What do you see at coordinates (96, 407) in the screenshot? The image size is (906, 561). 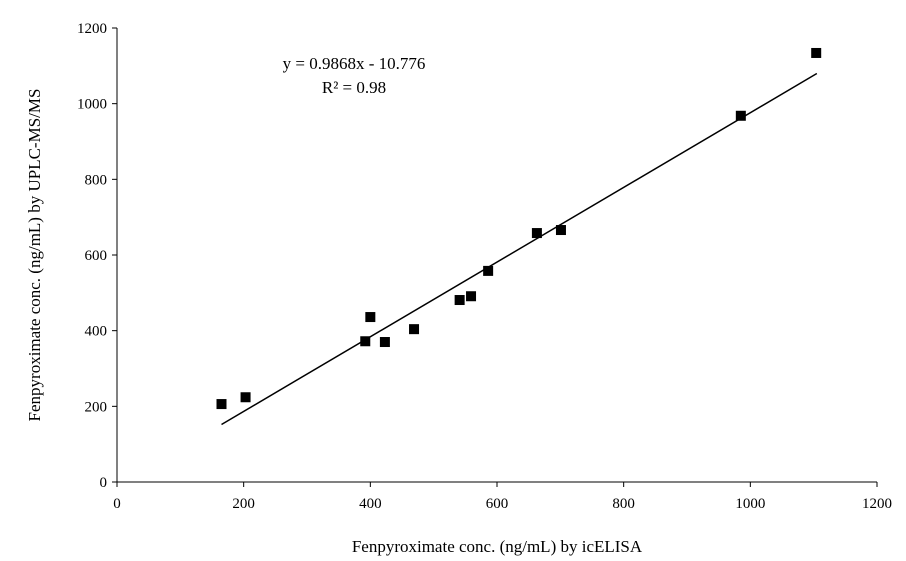 I see `y-tick-label: 200` at bounding box center [96, 407].